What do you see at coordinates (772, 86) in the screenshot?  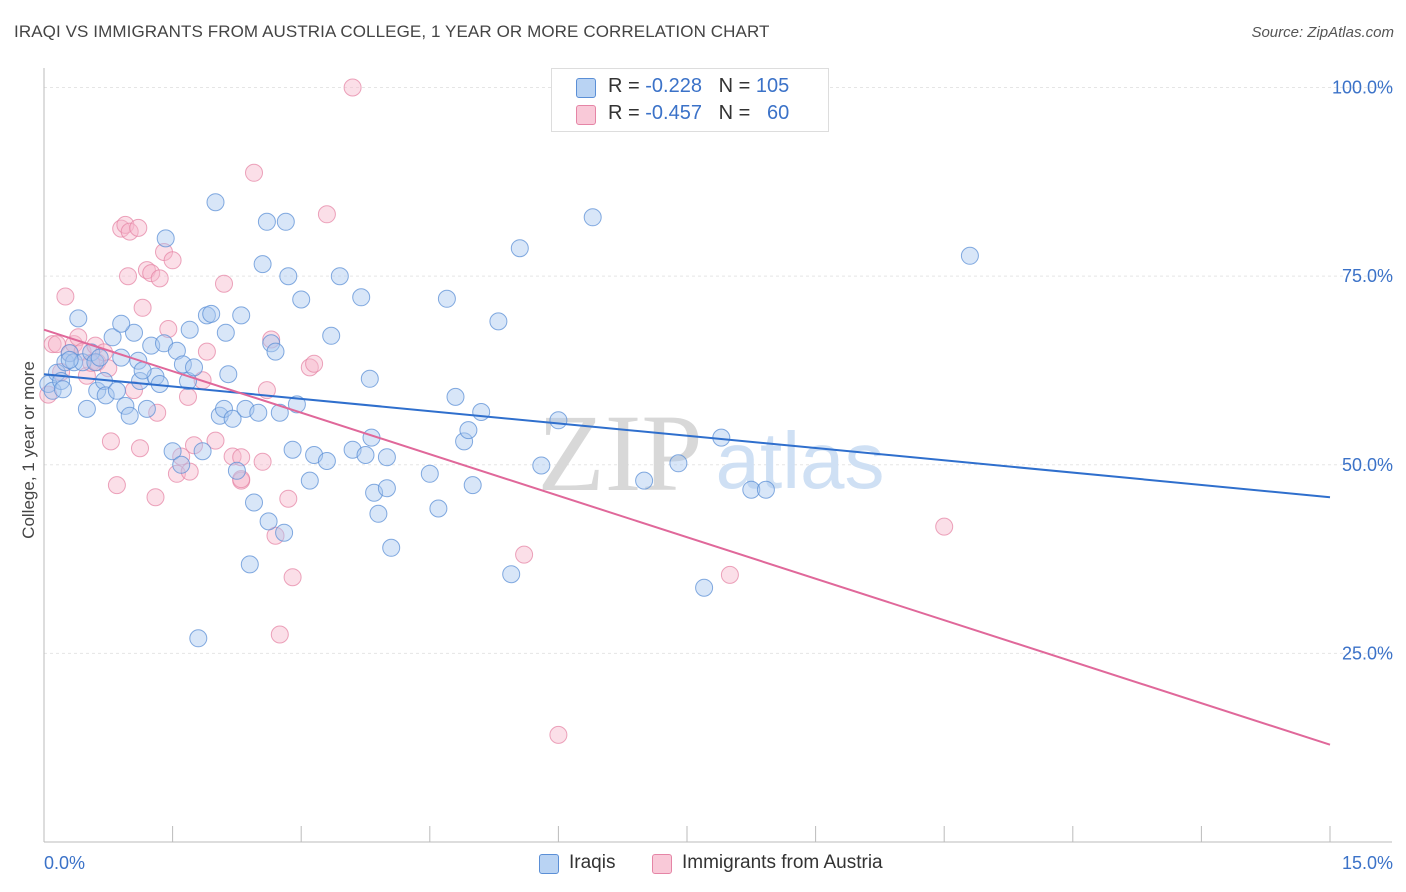 I see `n-value-iraqis: 105` at bounding box center [772, 86].